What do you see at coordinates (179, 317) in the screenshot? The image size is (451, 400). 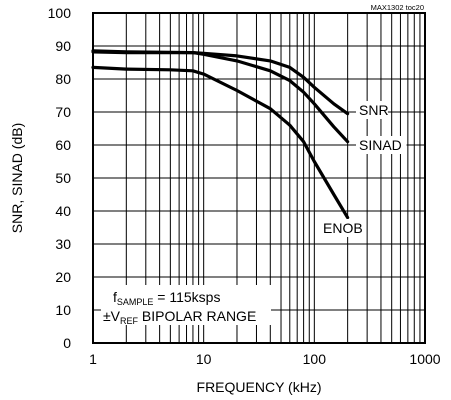 I see `annotation-range: ±VREF BIPOLAR RANGE` at bounding box center [179, 317].